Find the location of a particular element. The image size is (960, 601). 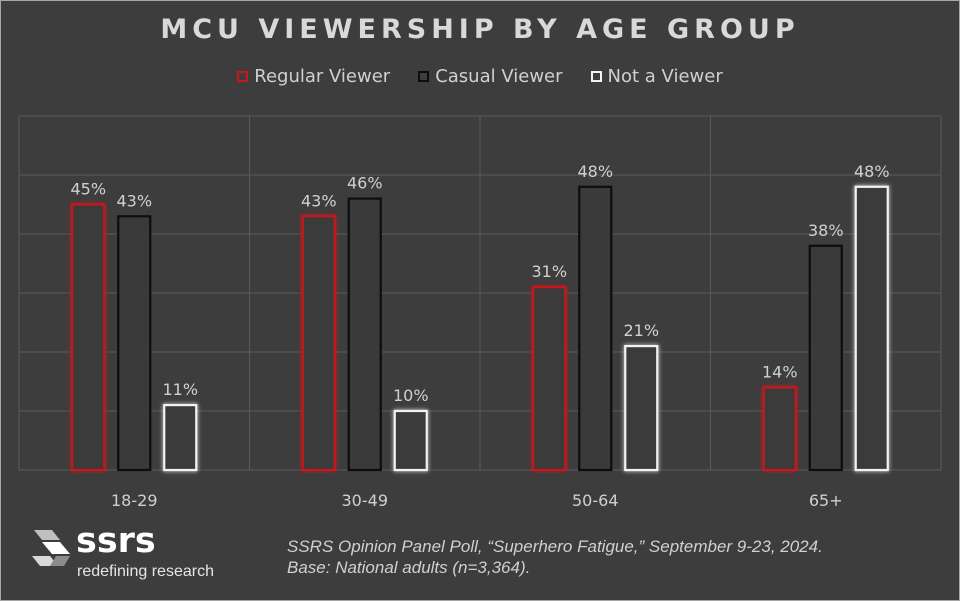

legend-item-casual: Casual Viewer is located at coordinates (490, 76).